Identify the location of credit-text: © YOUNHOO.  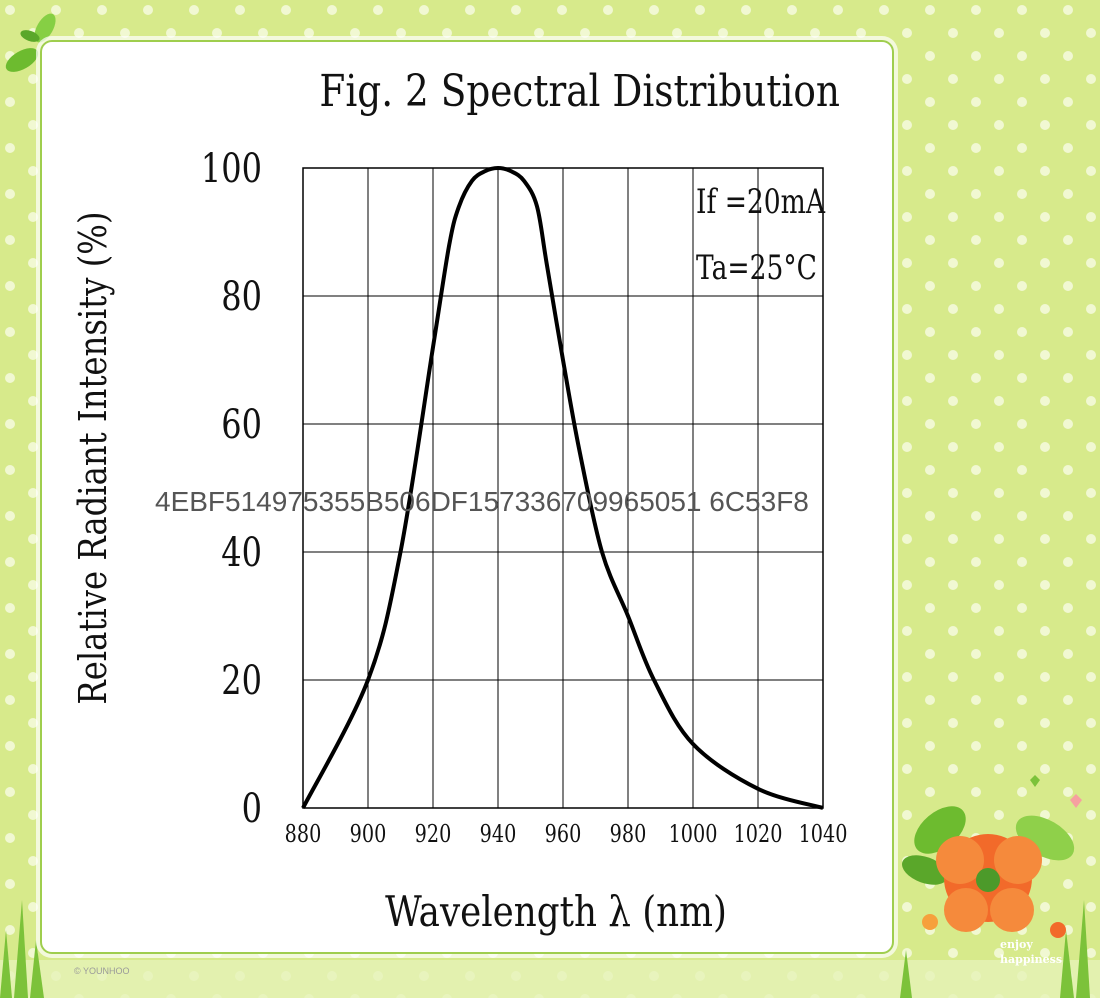
(102, 971).